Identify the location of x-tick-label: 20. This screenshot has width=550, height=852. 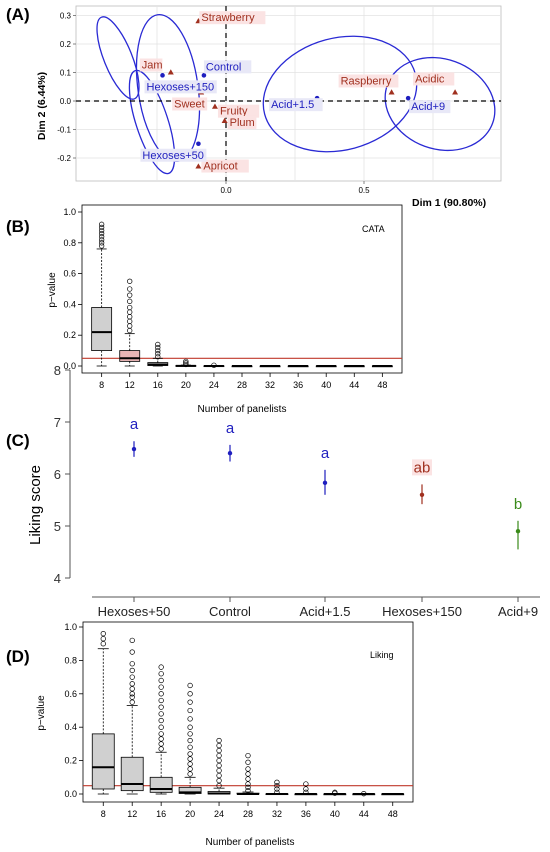
(190, 814).